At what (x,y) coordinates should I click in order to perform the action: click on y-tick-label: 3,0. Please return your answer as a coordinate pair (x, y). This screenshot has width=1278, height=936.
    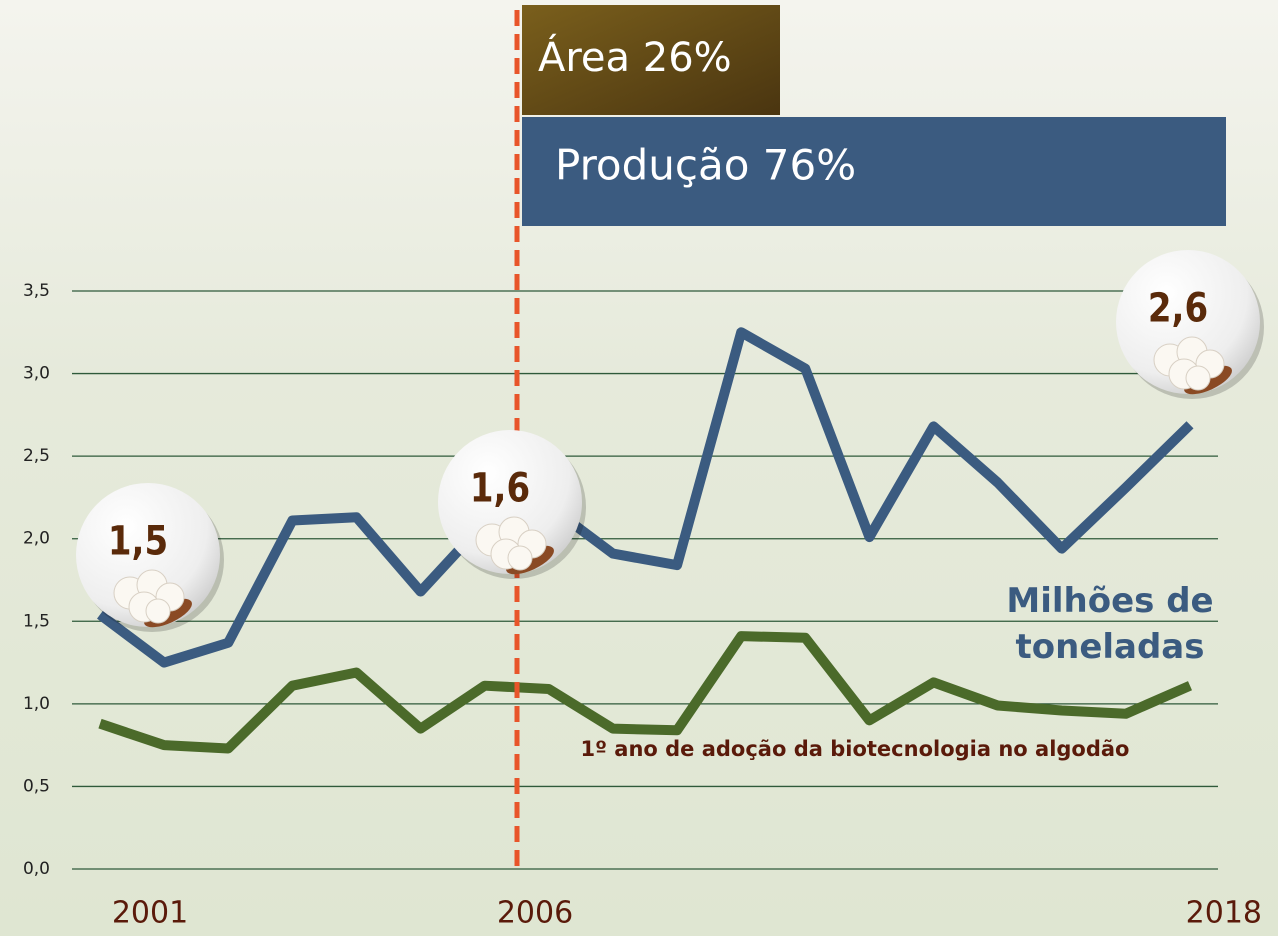
    Looking at the image, I should click on (36, 374).